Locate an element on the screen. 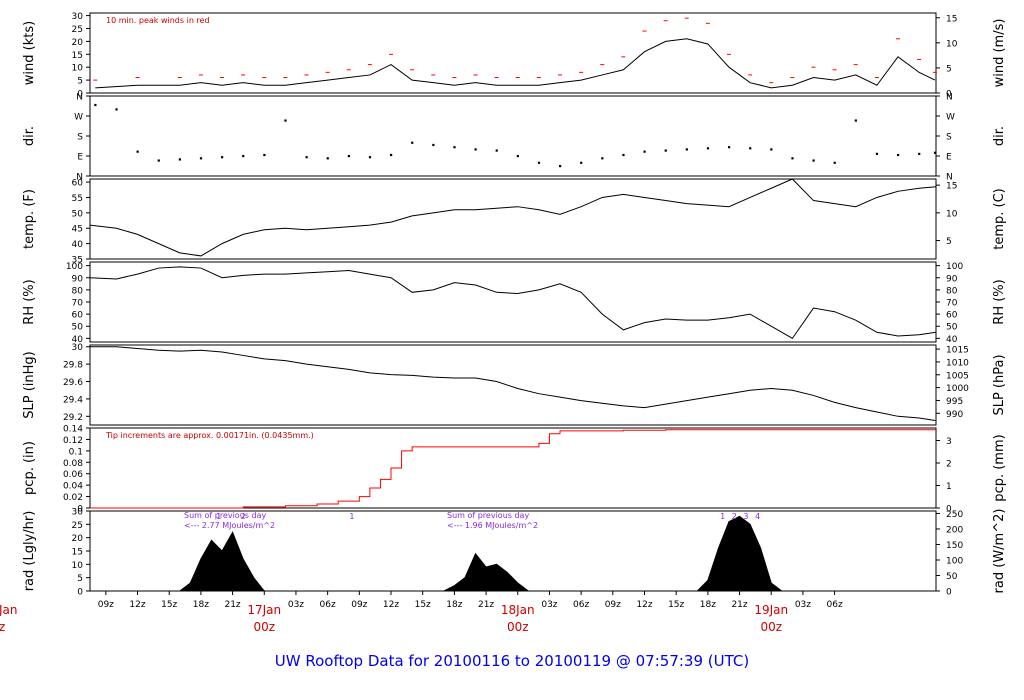 The image size is (1024, 700). rad-ytick-label: 20 is located at coordinates (78, 539).